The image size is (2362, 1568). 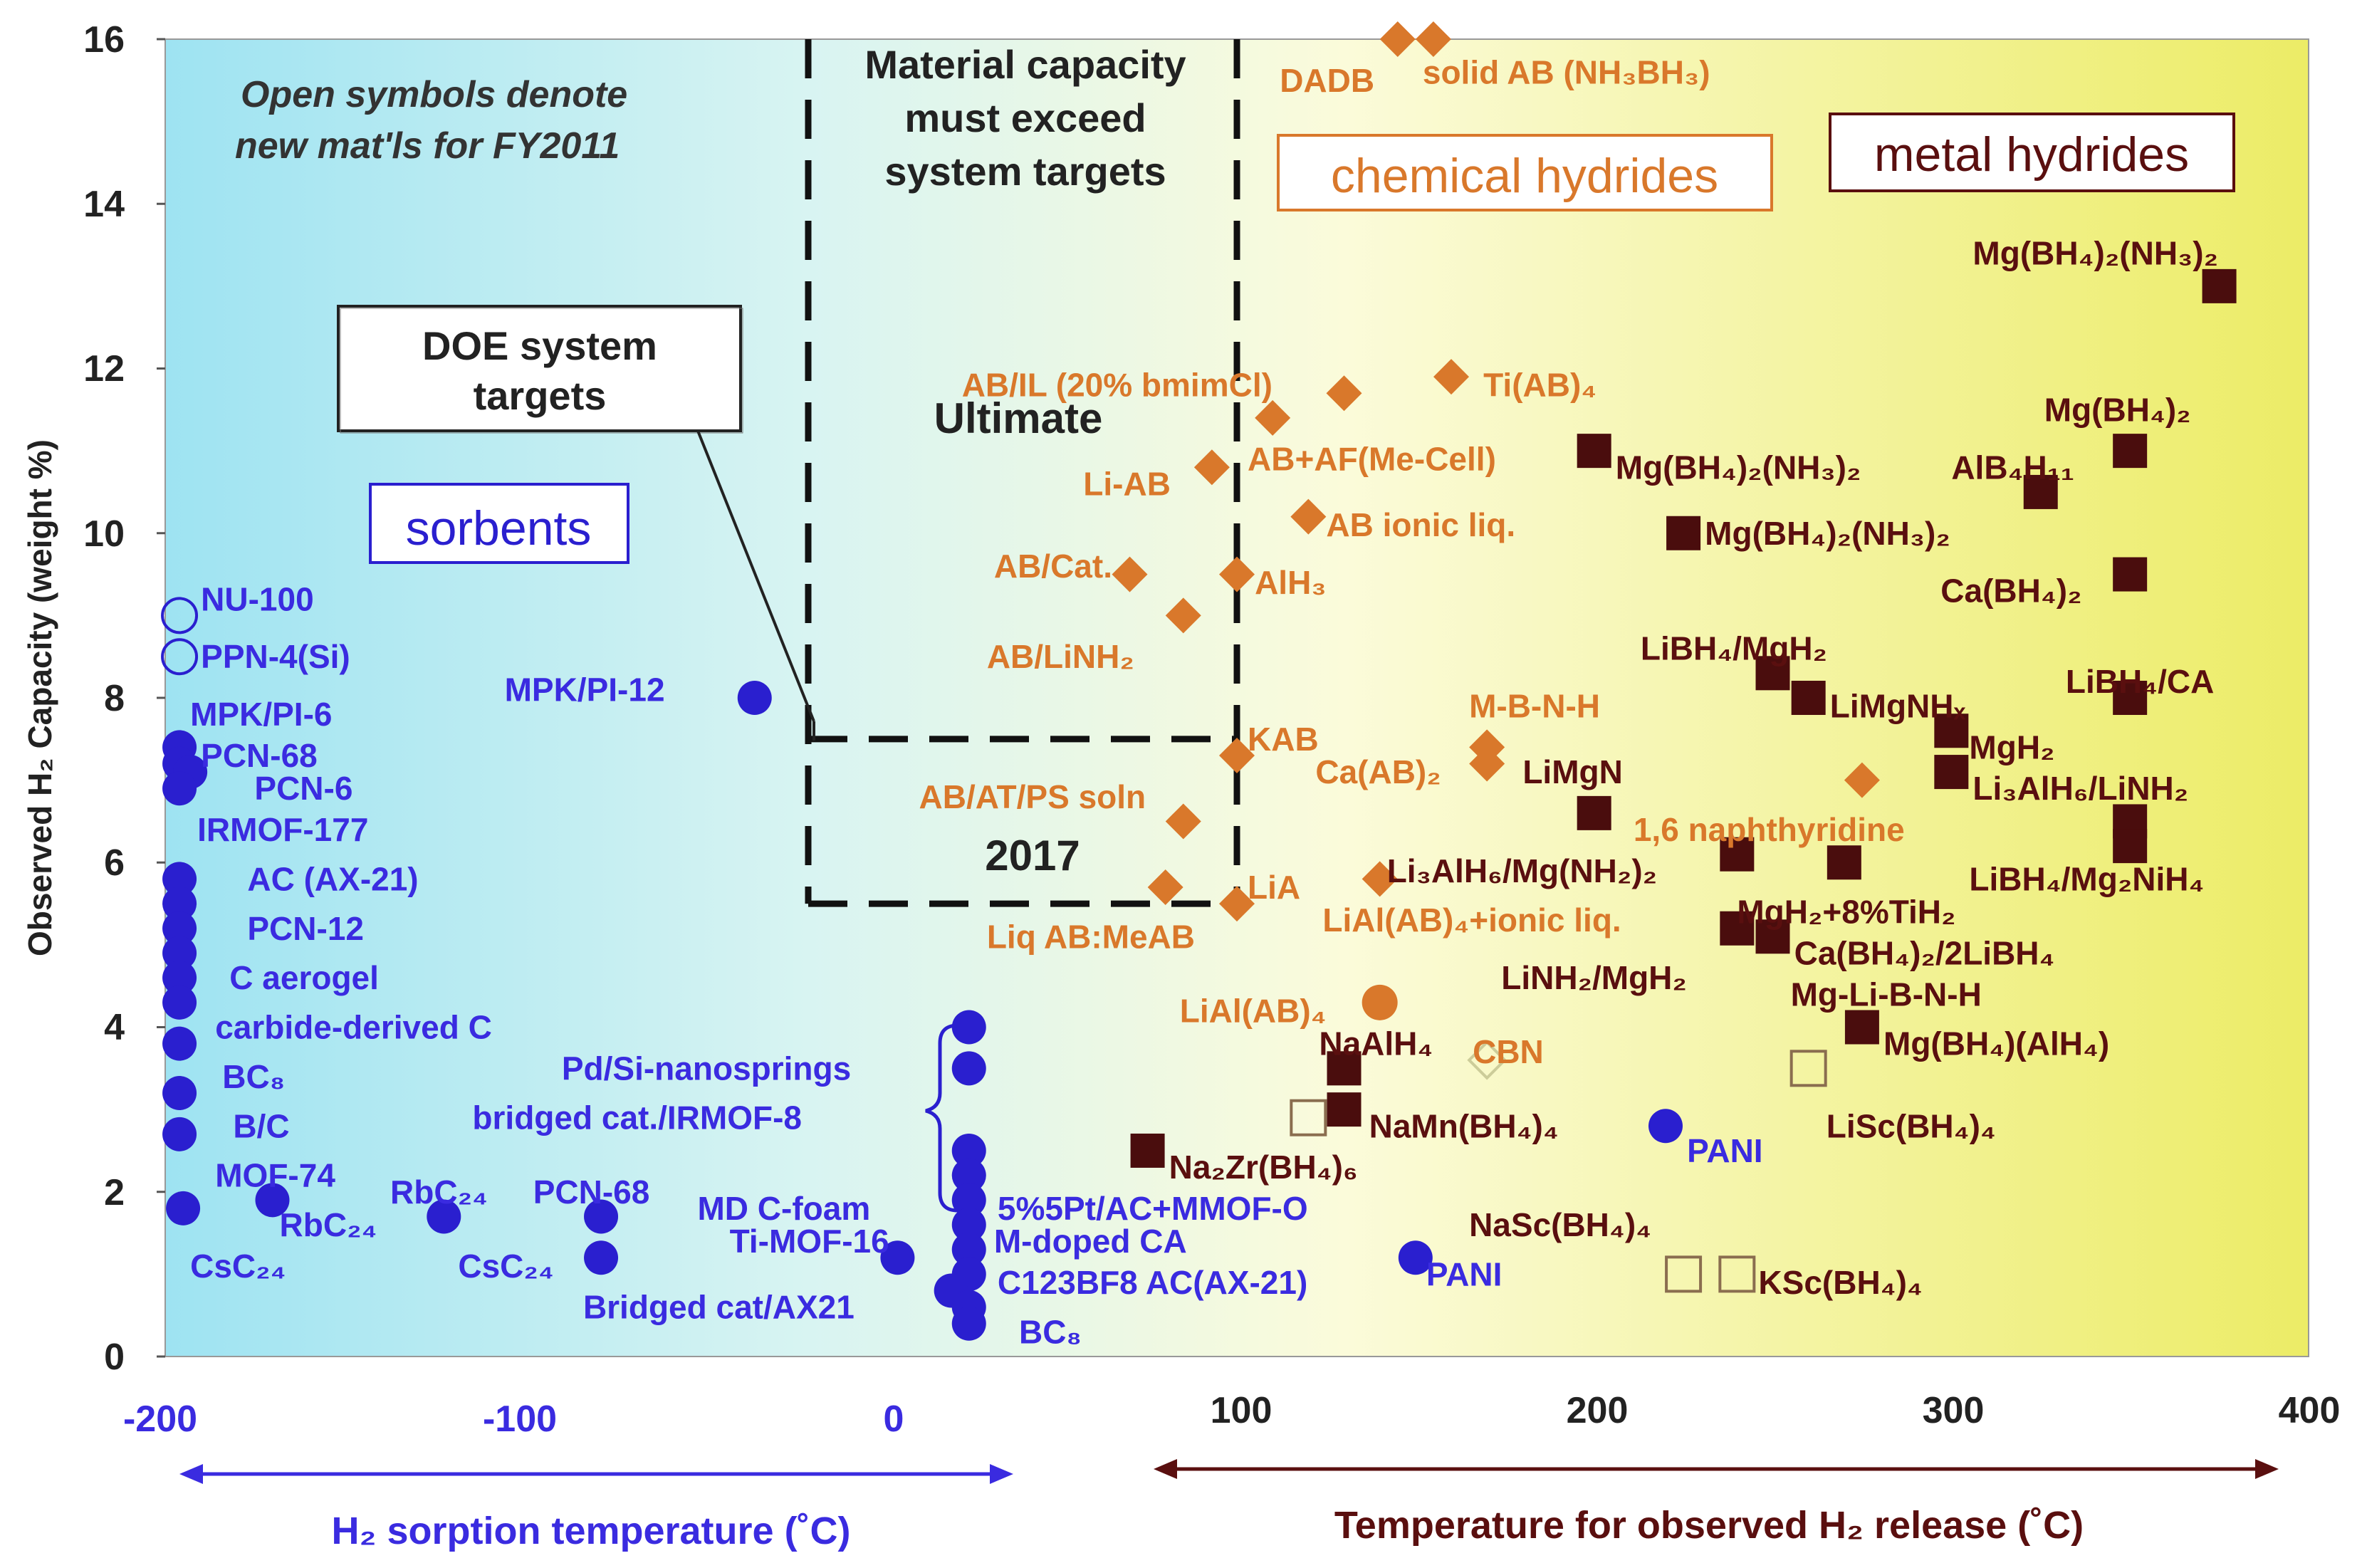 I want to click on doe-callout-line1: DOE system, so click(x=539, y=345).